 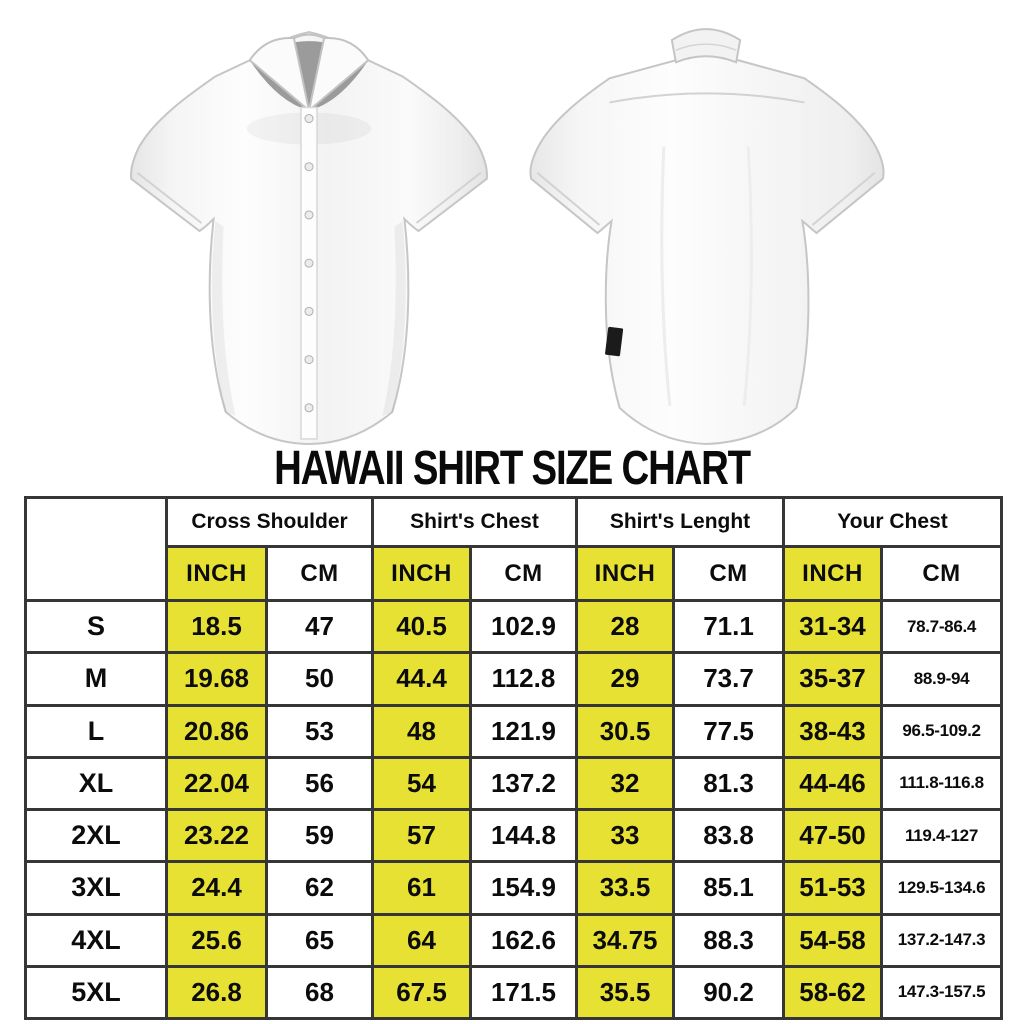 I want to click on your-chest-cm-cell: 88.9-94, so click(x=942, y=679).